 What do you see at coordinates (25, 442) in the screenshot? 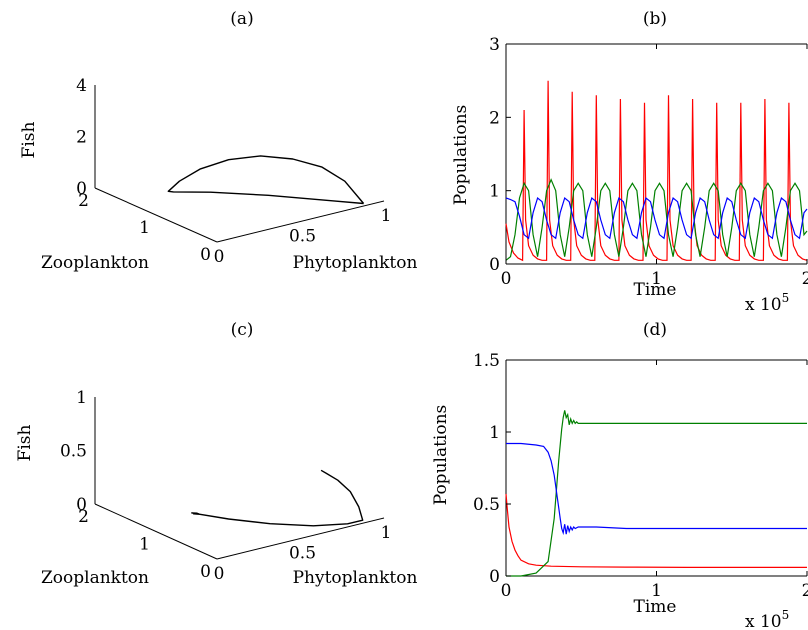
I see `panel-c-z-label: Fish` at bounding box center [25, 442].